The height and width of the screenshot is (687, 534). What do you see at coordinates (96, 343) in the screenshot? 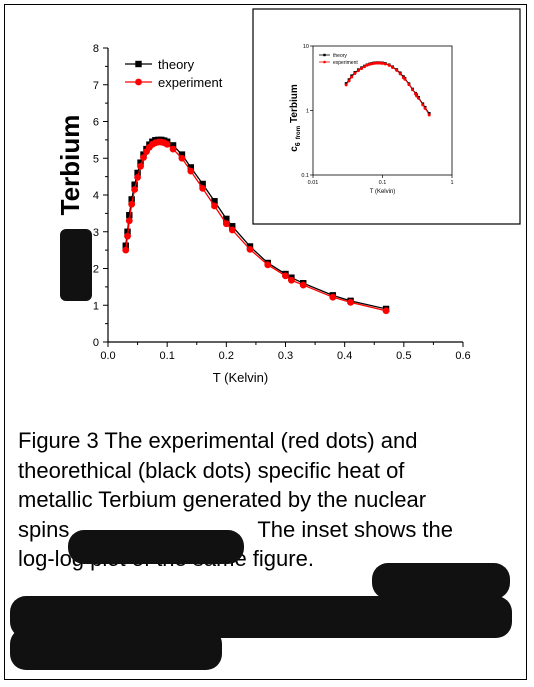
I see `y-tick-label: 0` at bounding box center [96, 343].